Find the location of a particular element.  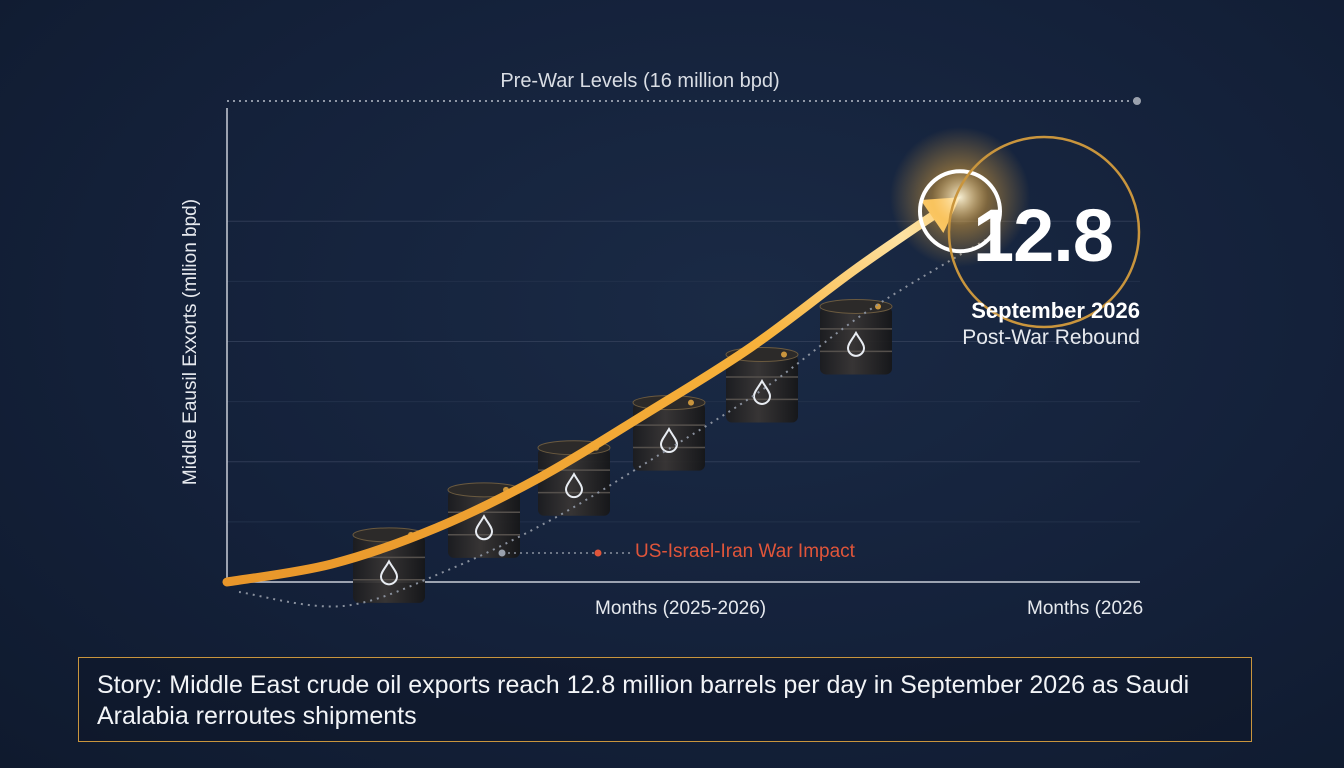

event-marker-start is located at coordinates (502, 553).